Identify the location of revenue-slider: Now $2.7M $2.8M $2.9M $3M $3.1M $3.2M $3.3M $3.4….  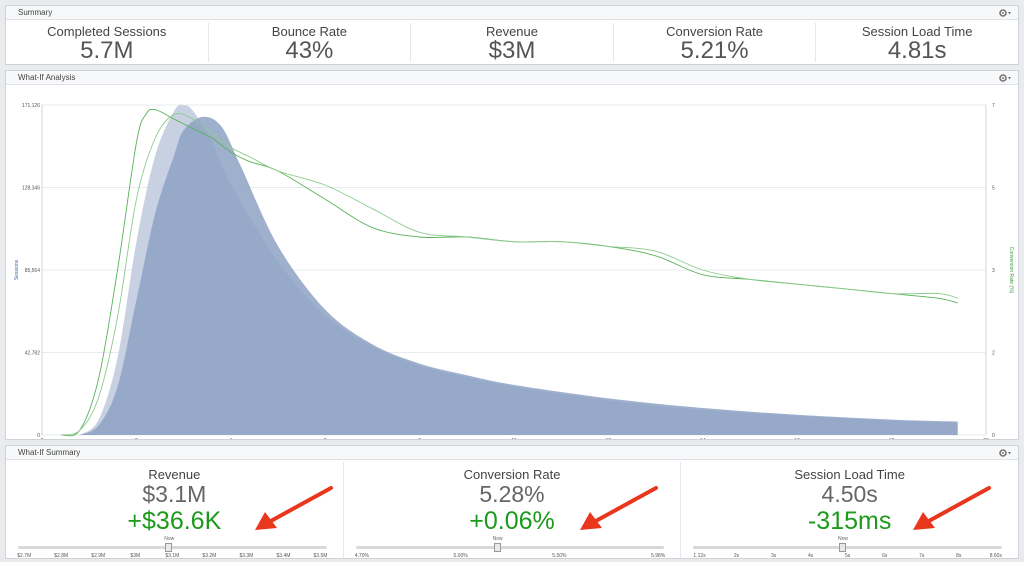
(172, 547).